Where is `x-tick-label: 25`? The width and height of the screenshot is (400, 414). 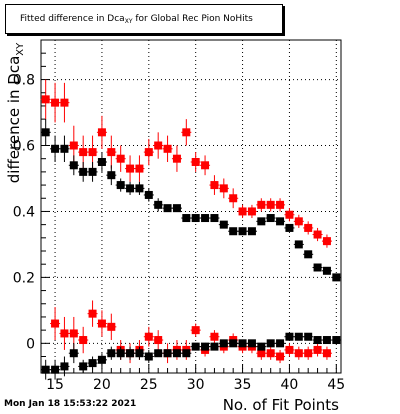 x-tick-label: 25 is located at coordinates (149, 385).